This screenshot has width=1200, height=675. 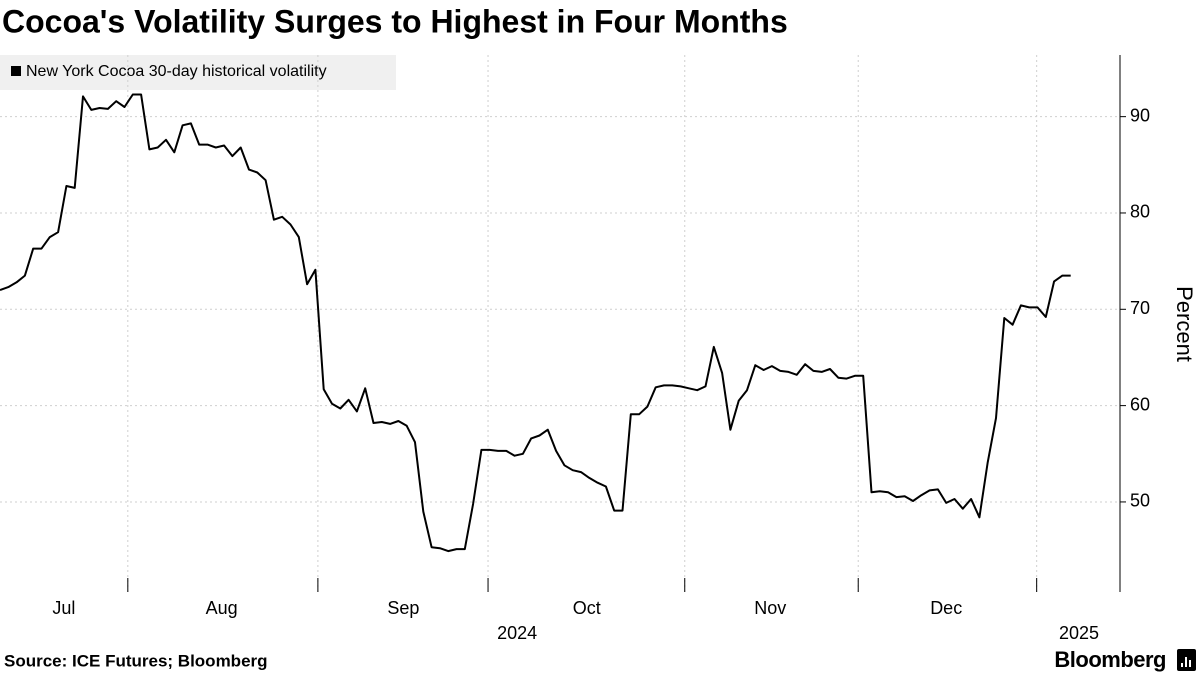 I want to click on x-tick-label: Oct, so click(x=587, y=608).